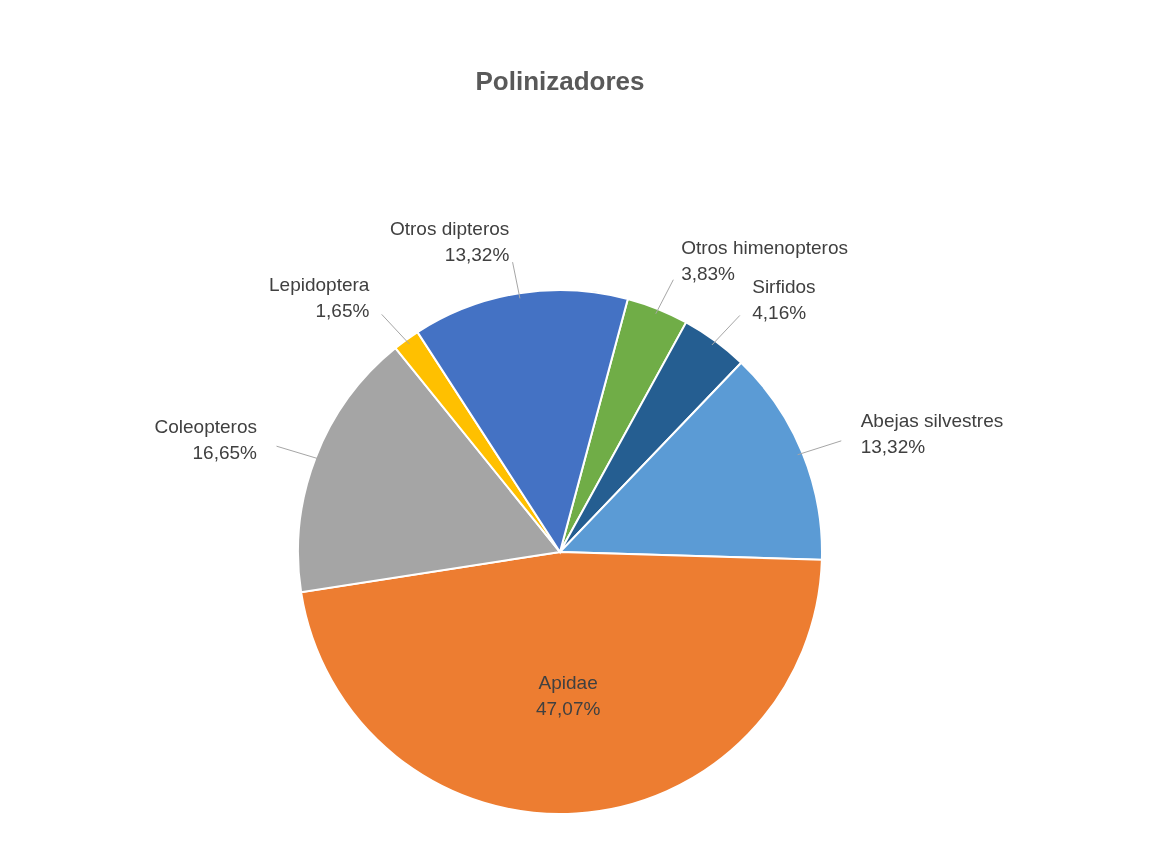 The image size is (1164, 854). What do you see at coordinates (568, 682) in the screenshot?
I see `slice-label: Apidae` at bounding box center [568, 682].